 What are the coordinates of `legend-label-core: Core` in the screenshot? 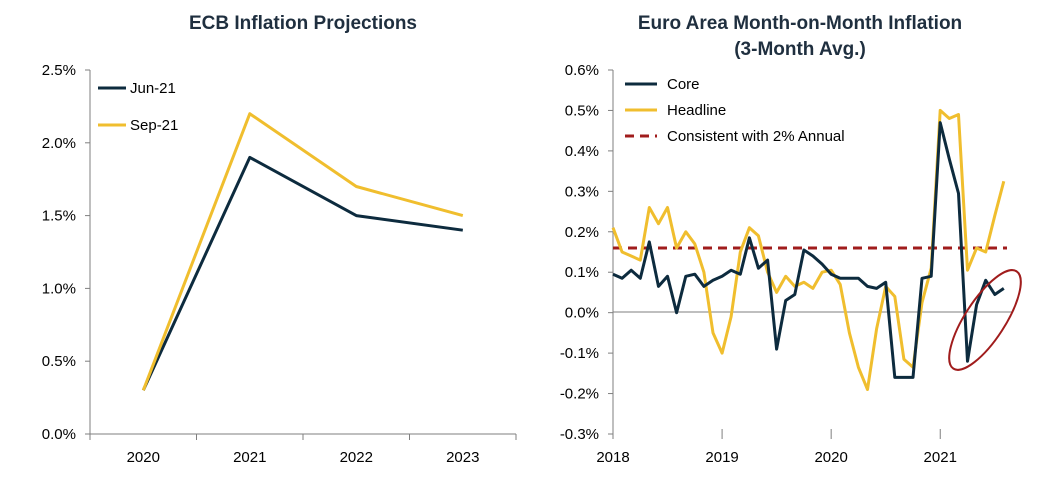 It's located at (683, 84).